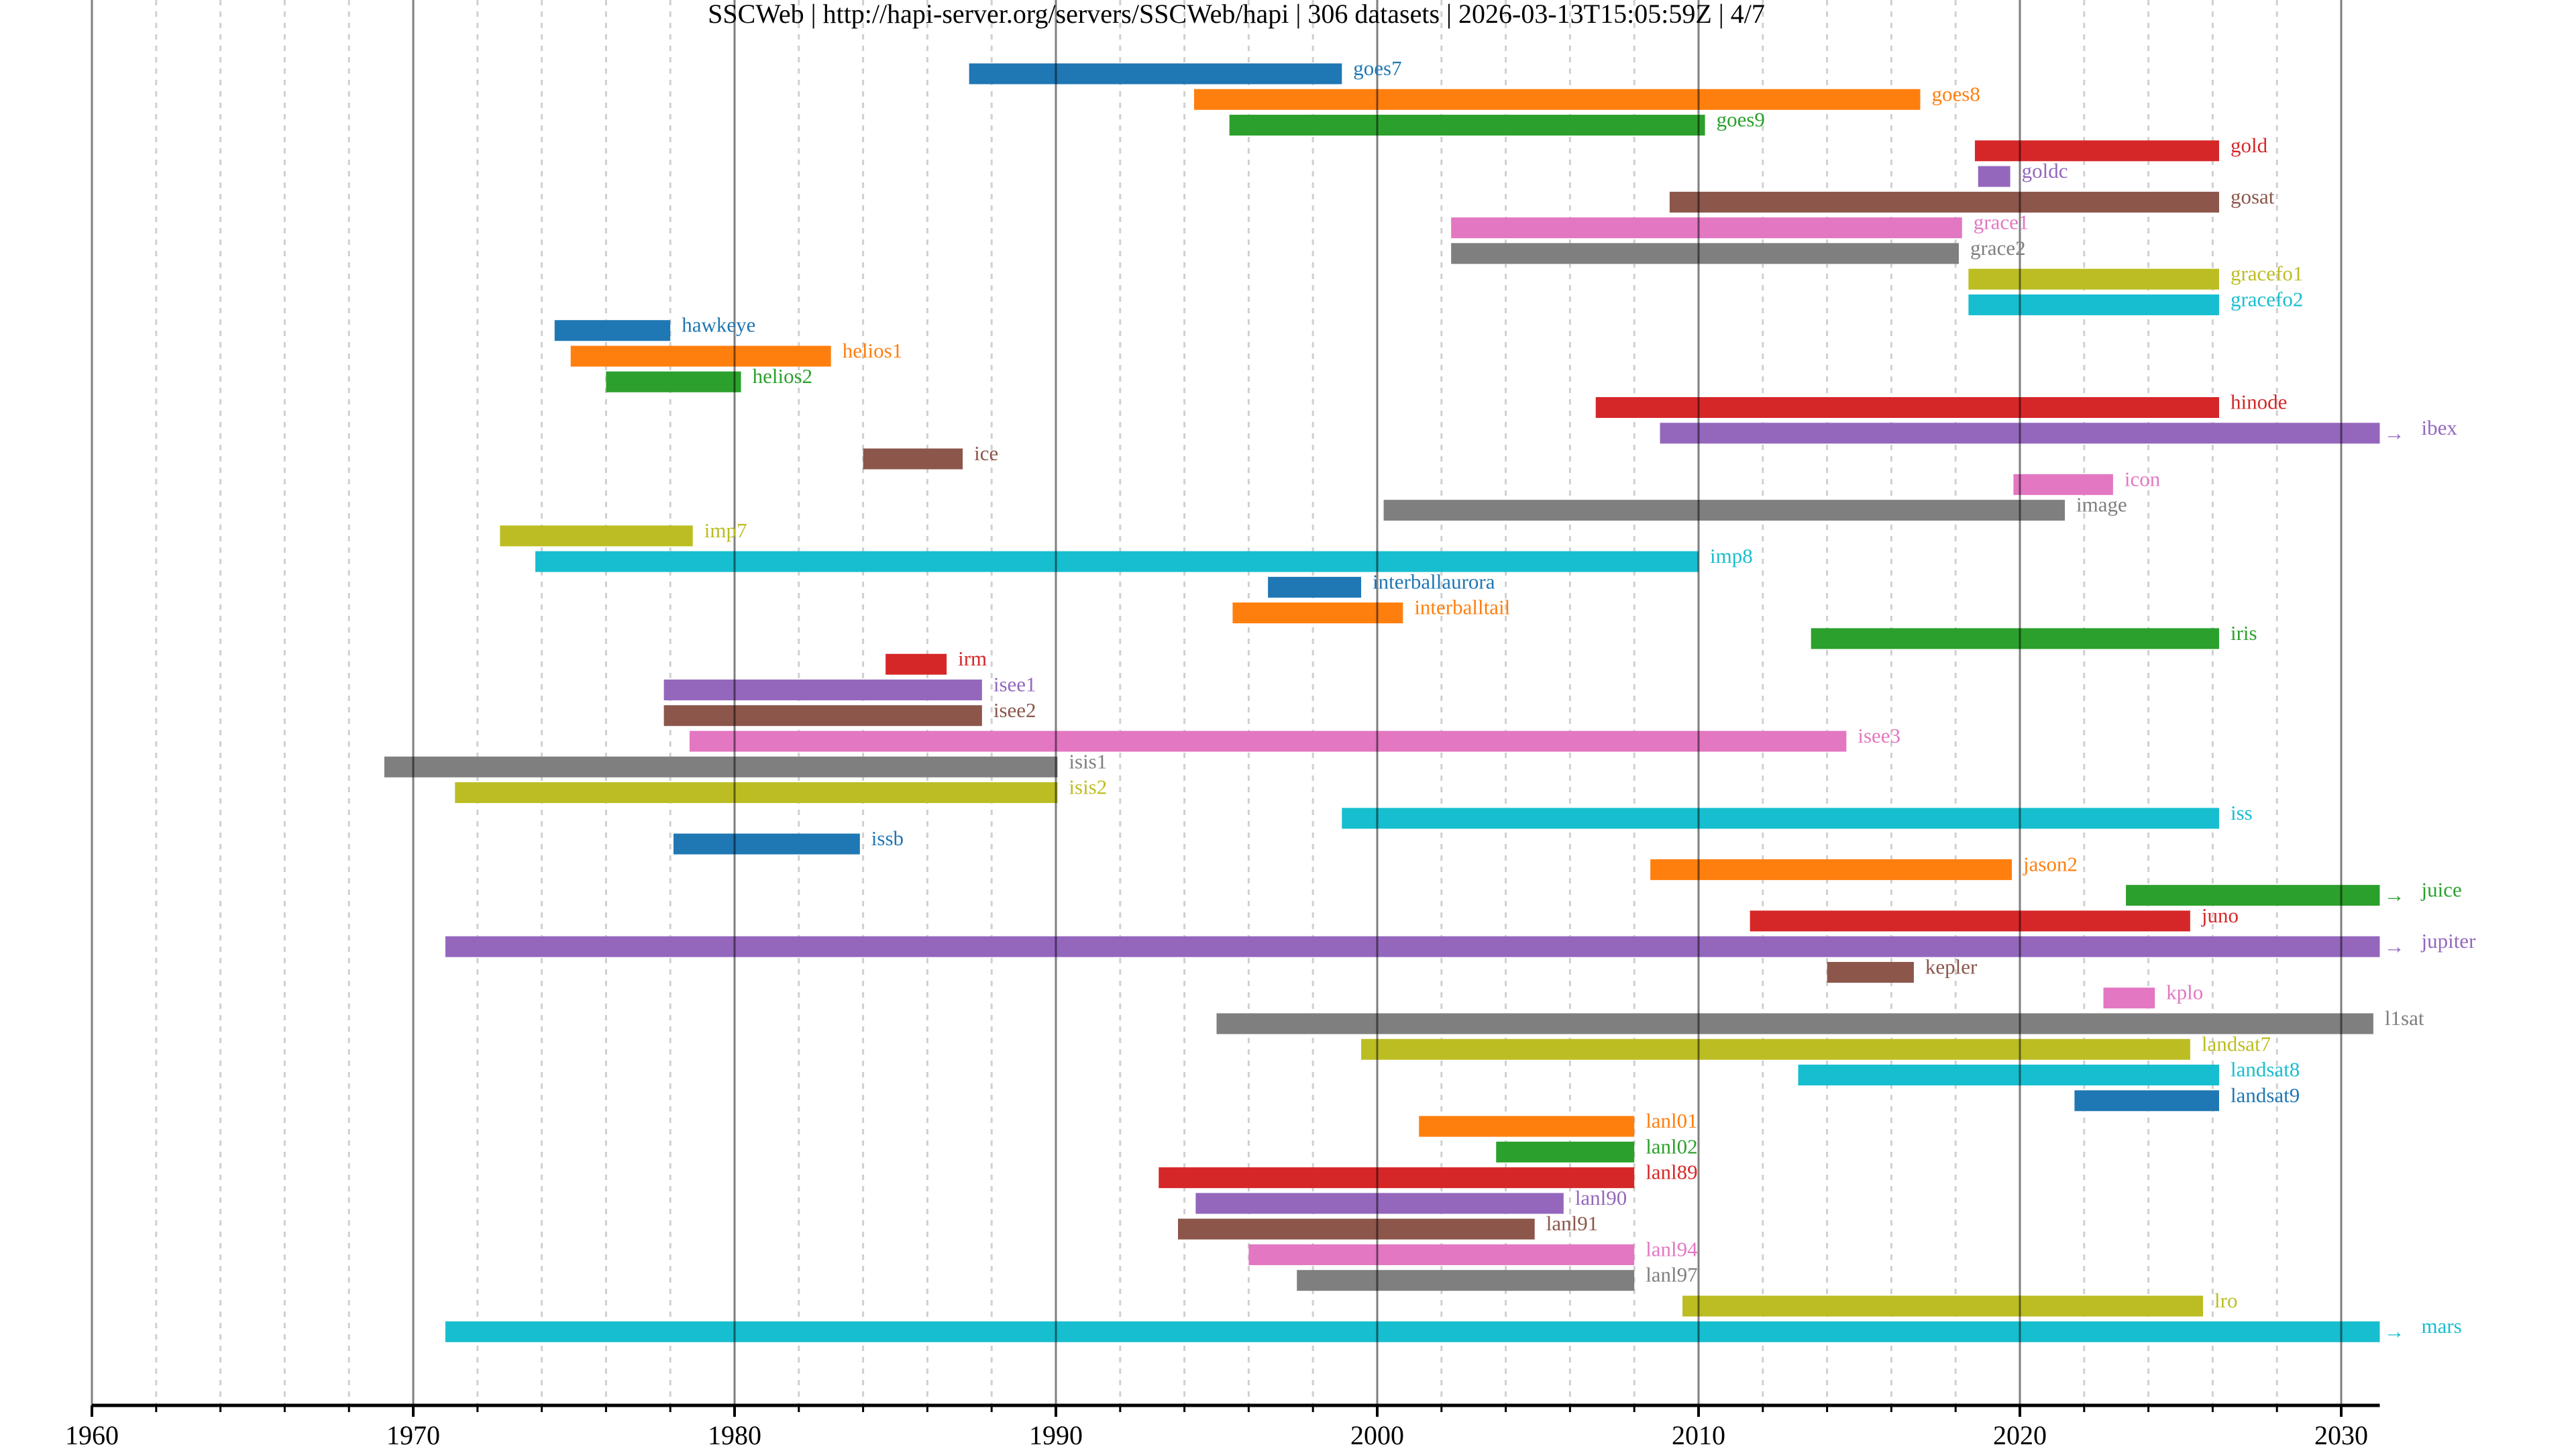 The width and height of the screenshot is (2576, 1449). What do you see at coordinates (1315, 587) in the screenshot?
I see `bar-interballaurora` at bounding box center [1315, 587].